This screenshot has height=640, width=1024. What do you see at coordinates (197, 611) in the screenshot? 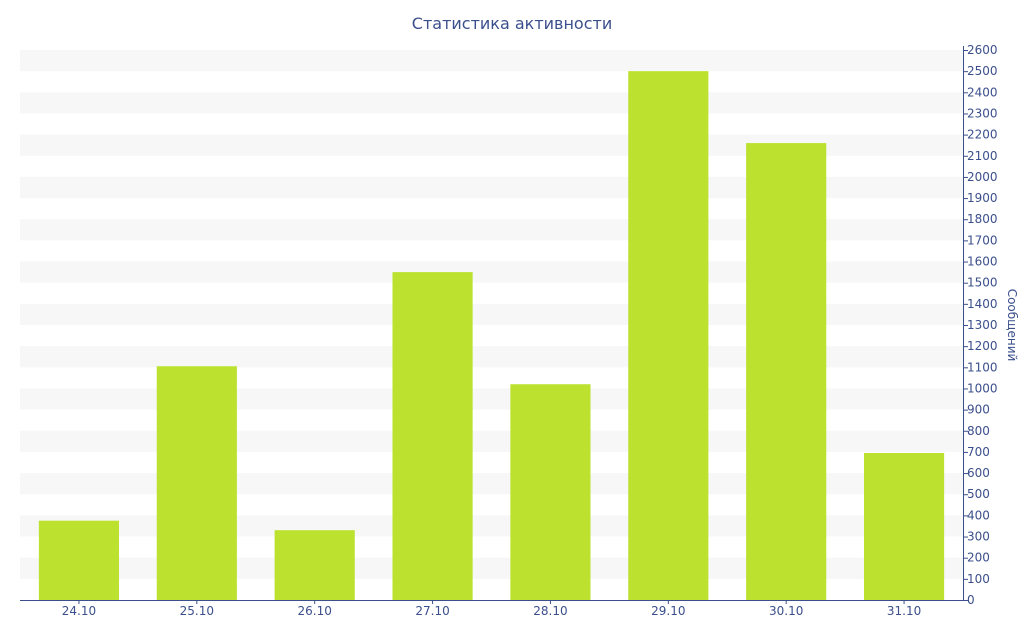
I see `x-tick-label: 25.10` at bounding box center [197, 611].